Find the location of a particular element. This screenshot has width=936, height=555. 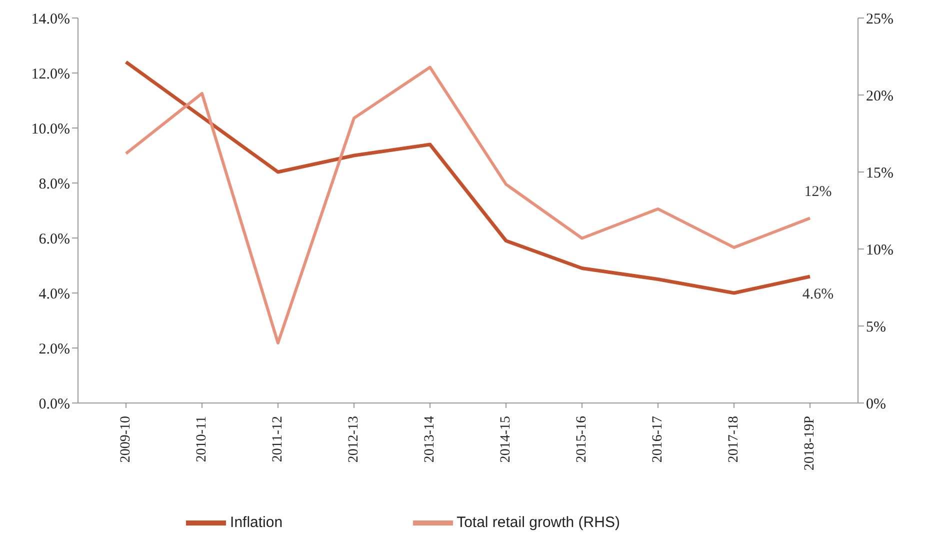

y-tick-label: 8.0% is located at coordinates (54, 184).